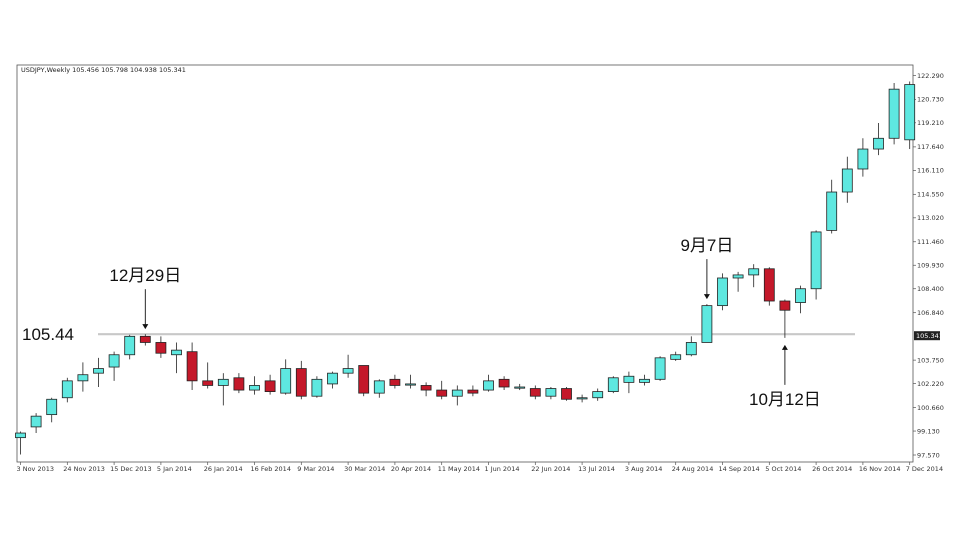 The width and height of the screenshot is (960, 540). What do you see at coordinates (145, 298) in the screenshot?
I see `annotation: 12月29日` at bounding box center [145, 298].